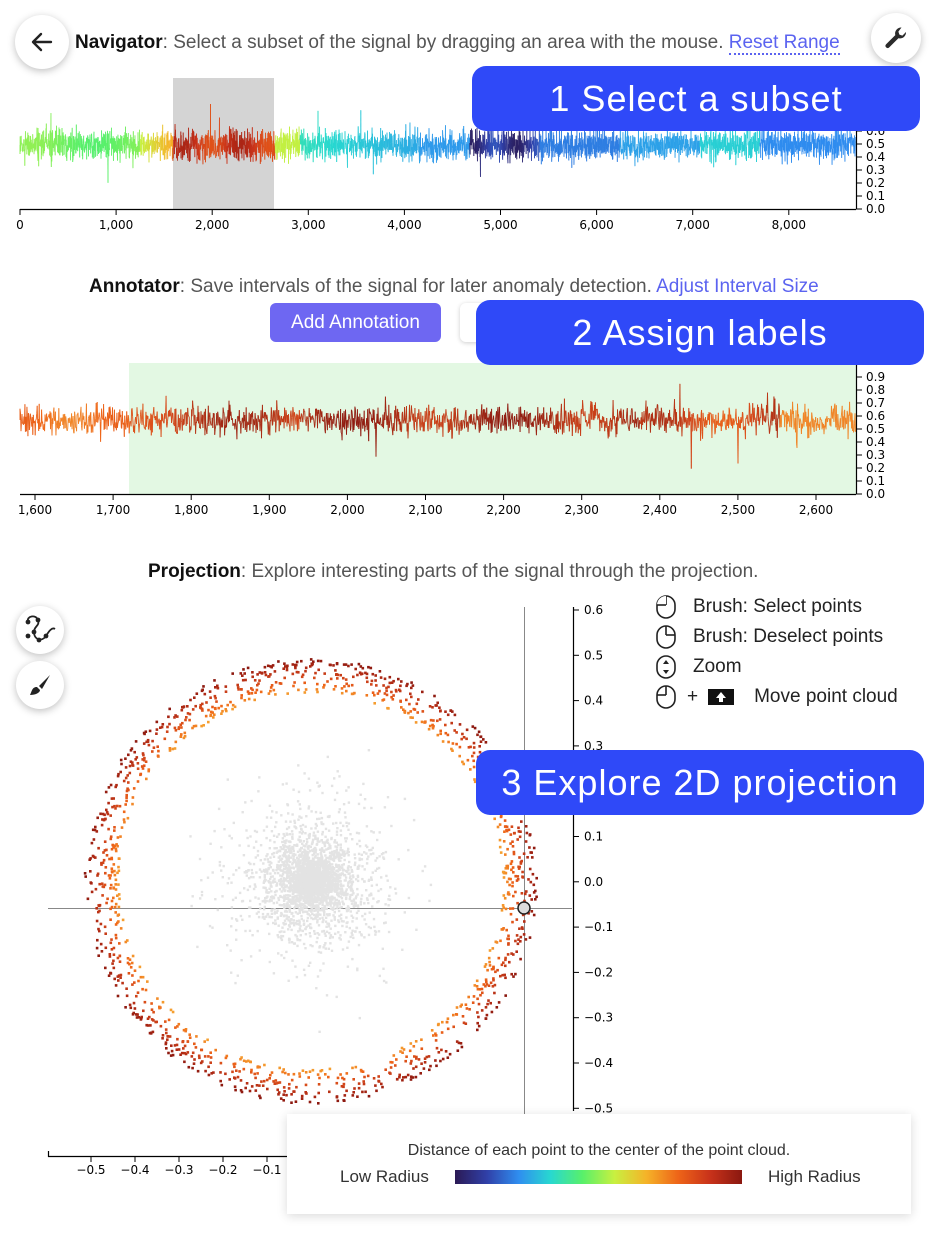 This screenshot has width=935, height=1238. Describe the element at coordinates (598, 1063) in the screenshot. I see `y-tick-label: −0.4` at that location.